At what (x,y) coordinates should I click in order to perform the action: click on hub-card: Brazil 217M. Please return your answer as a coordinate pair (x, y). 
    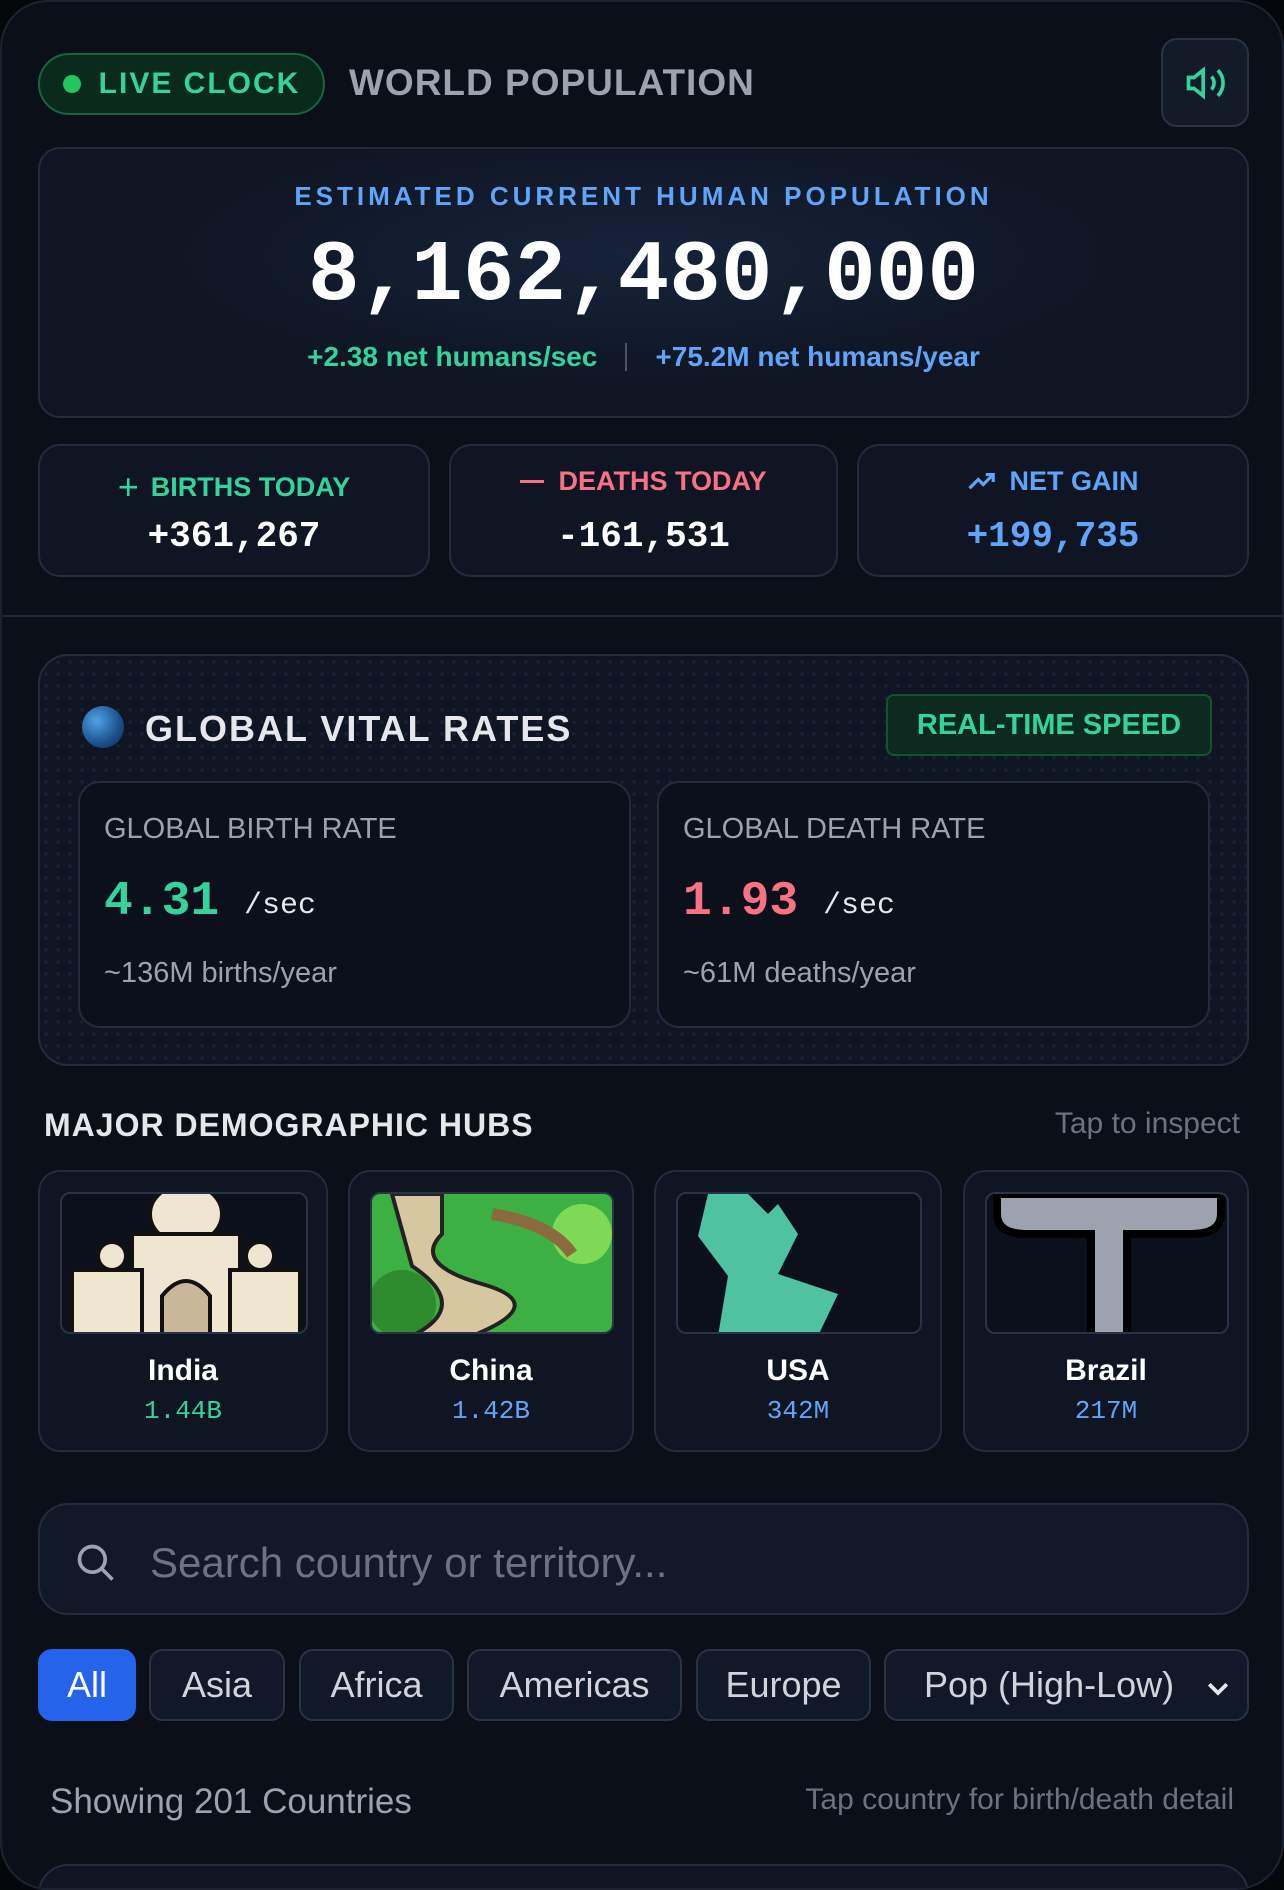
    Looking at the image, I should click on (1106, 1311).